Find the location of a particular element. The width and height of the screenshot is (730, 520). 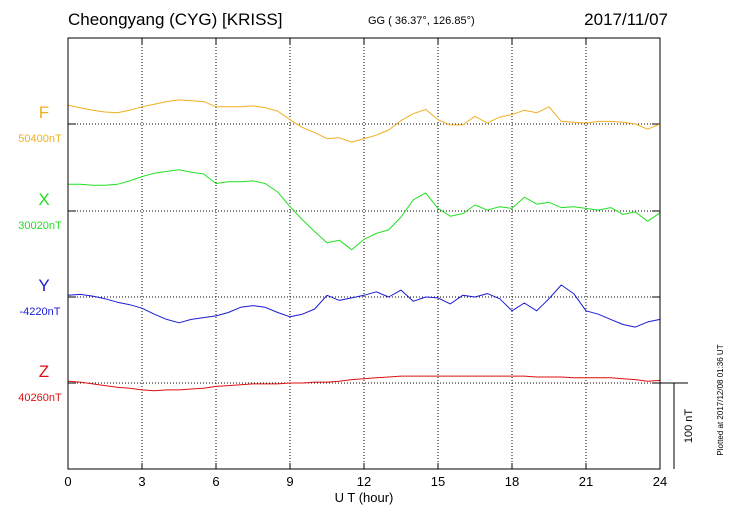

series-letter-f: F is located at coordinates (44, 112).